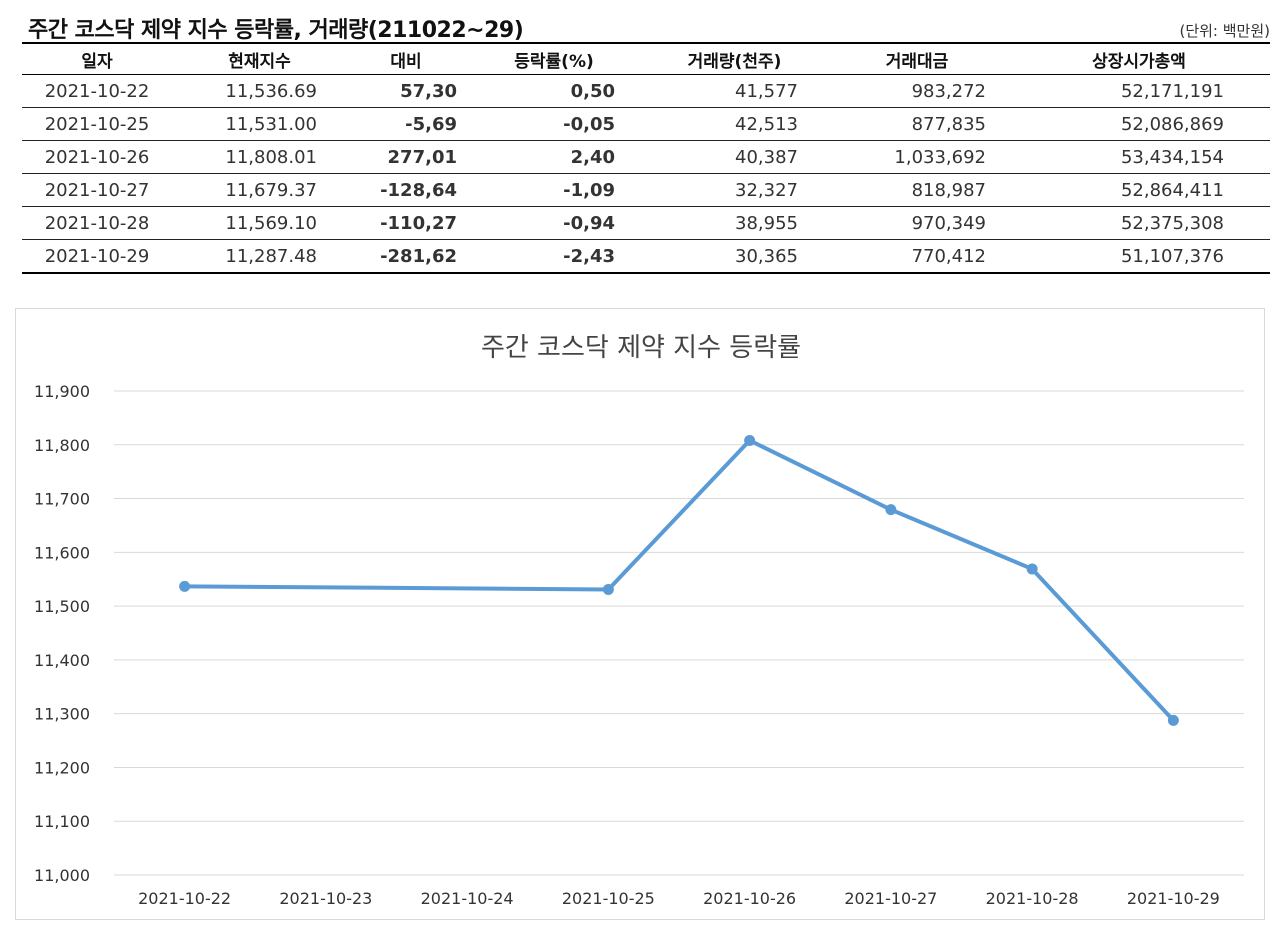 The height and width of the screenshot is (937, 1280). I want to click on cell-rate: -0,94, so click(554, 223).